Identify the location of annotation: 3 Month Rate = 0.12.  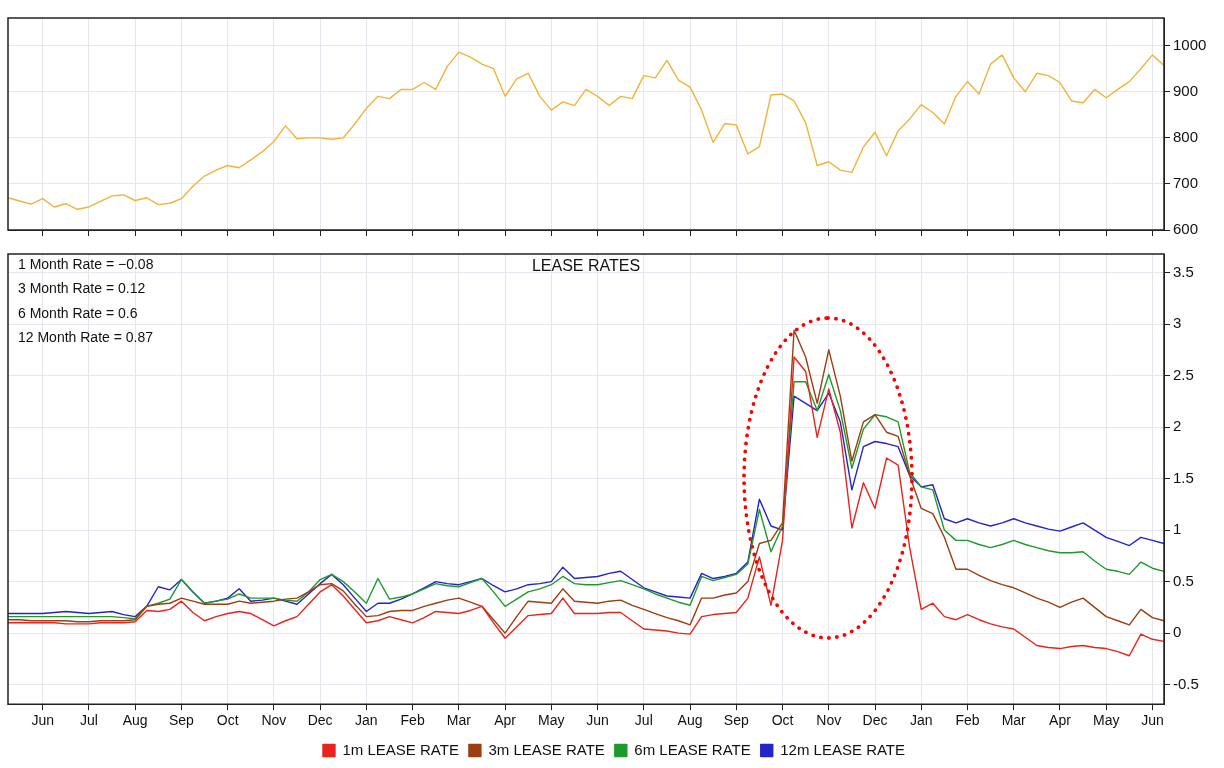
(82, 288).